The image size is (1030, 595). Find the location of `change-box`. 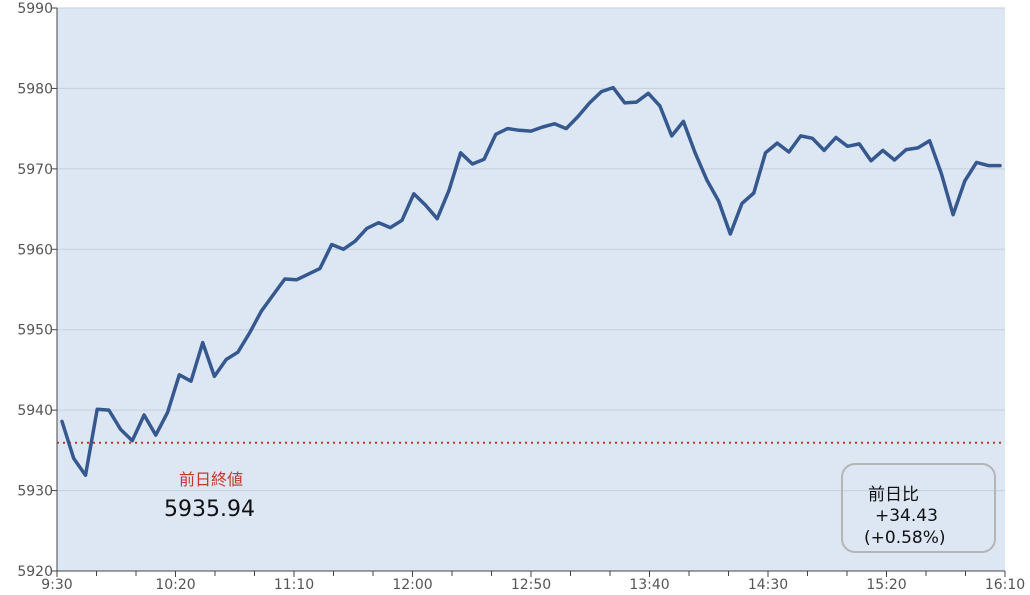

change-box is located at coordinates (918, 508).